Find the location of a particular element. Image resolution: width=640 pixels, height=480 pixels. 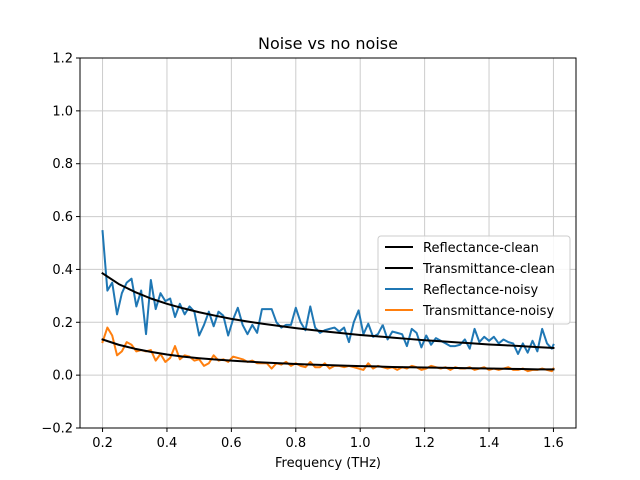

legend-label-reflectance-noisy: Reflectance-noisy is located at coordinates (480, 290).